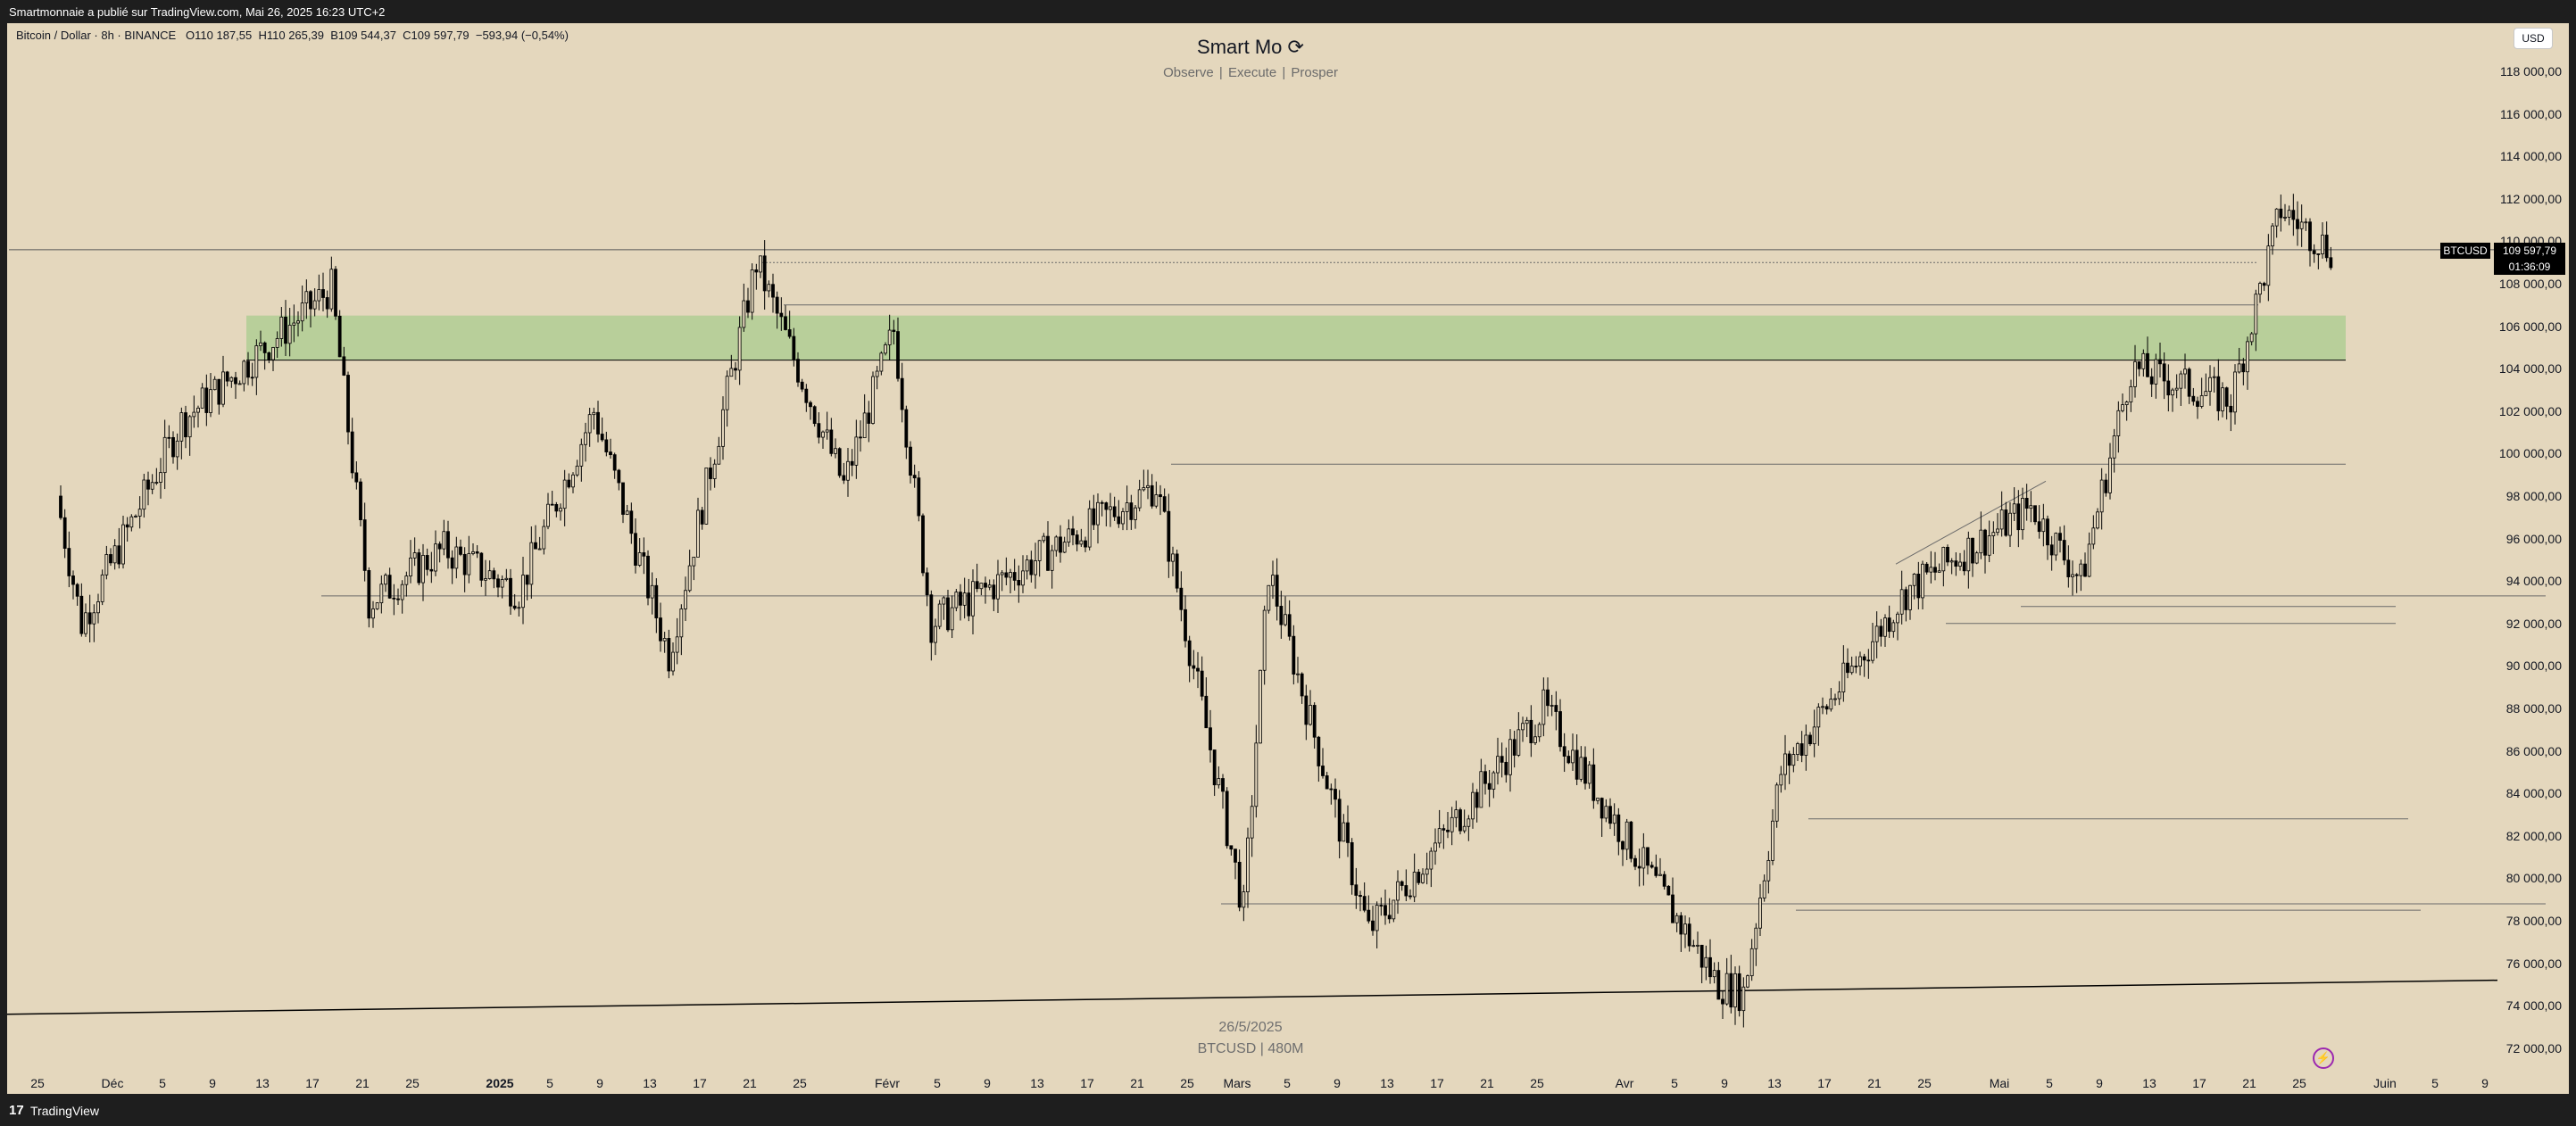 This screenshot has width=2576, height=1126. I want to click on time-scale-label: 5, so click(2049, 1083).